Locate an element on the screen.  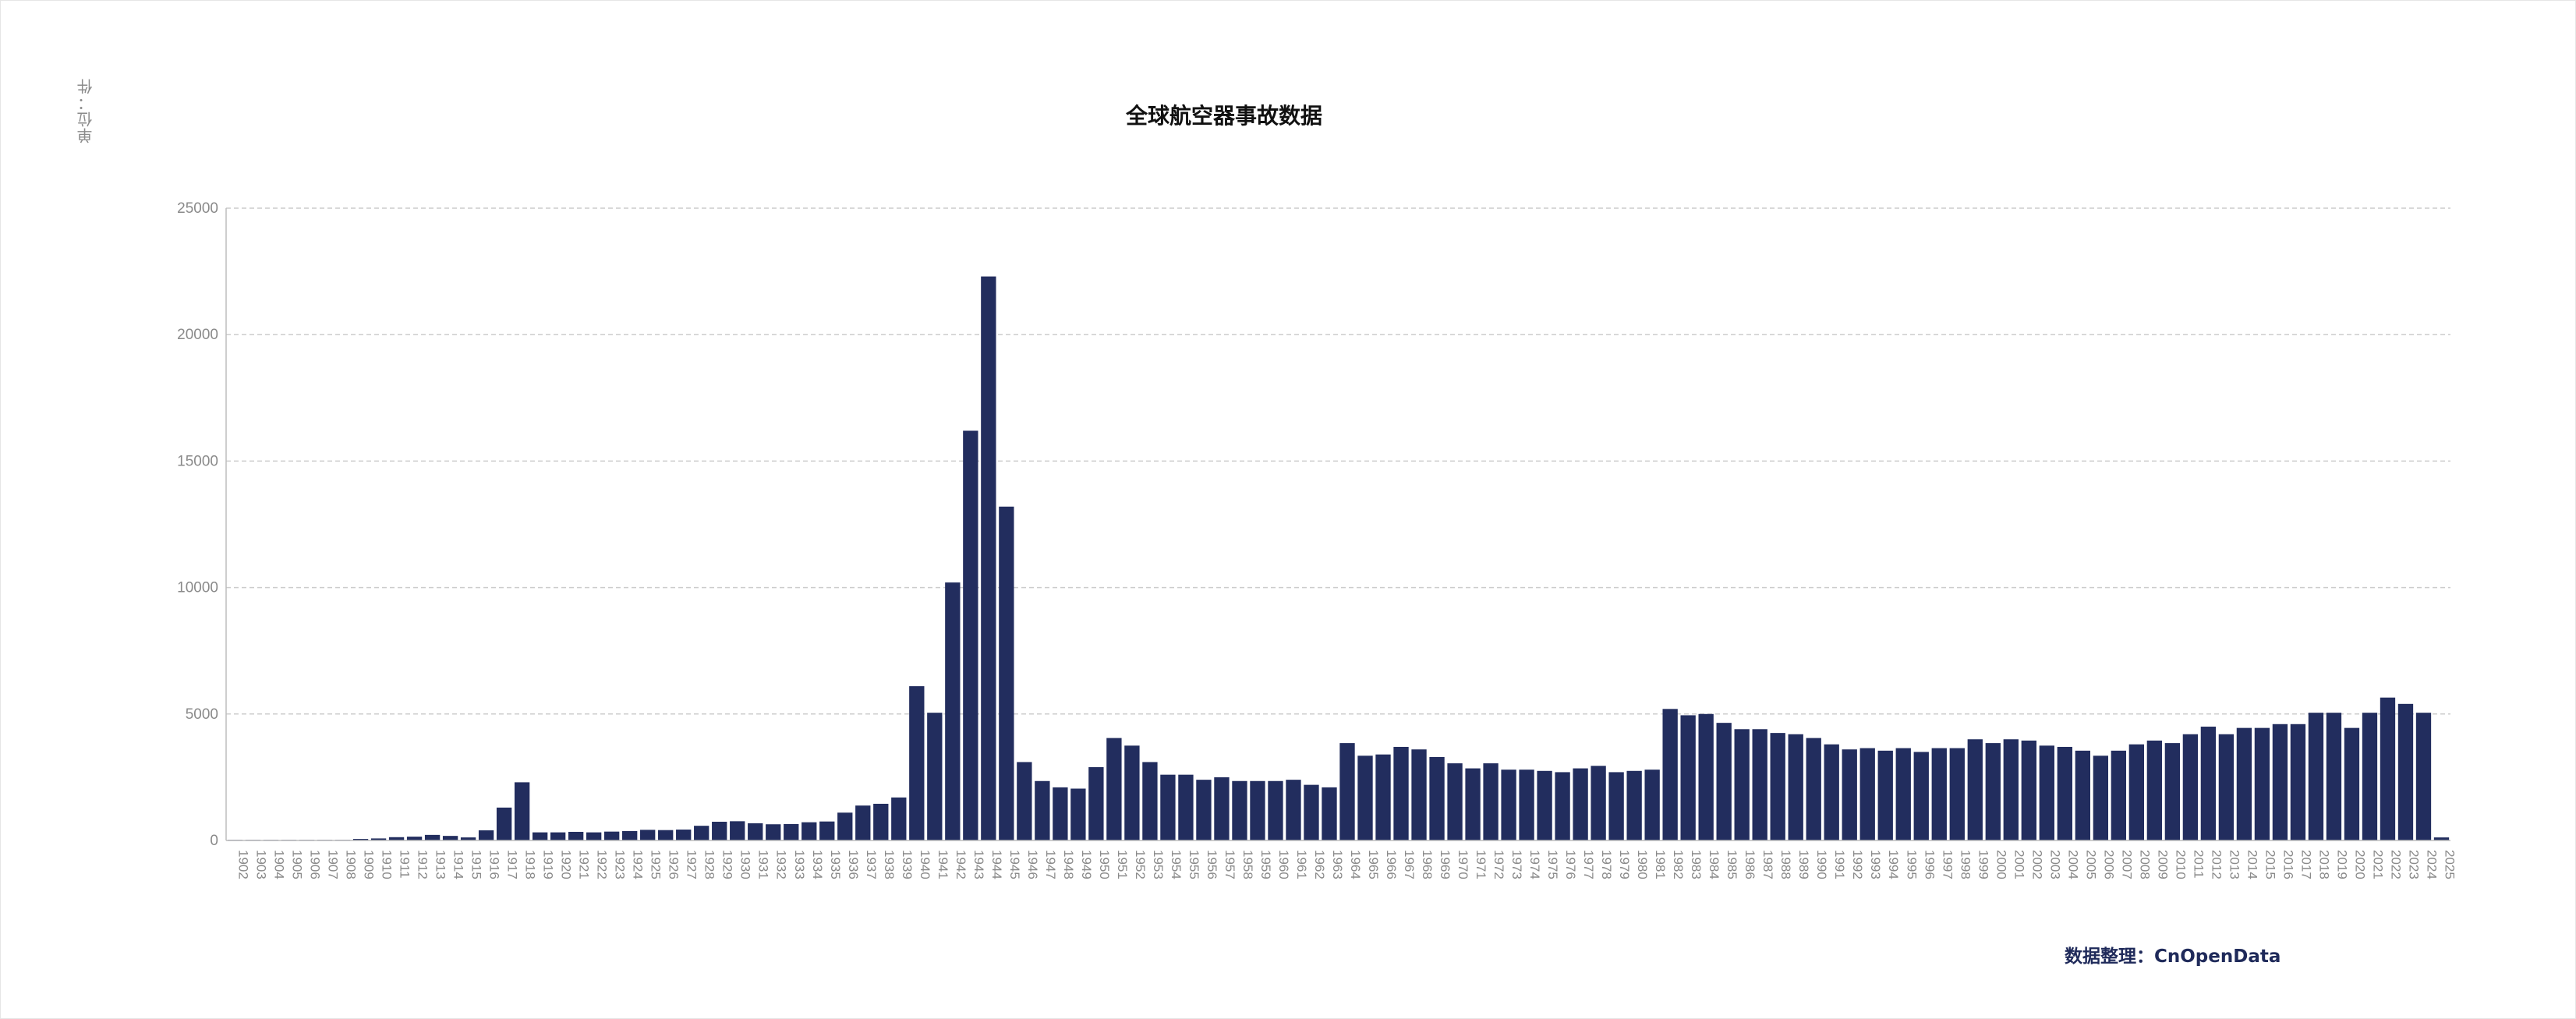
bar-1980 is located at coordinates (1634, 805).